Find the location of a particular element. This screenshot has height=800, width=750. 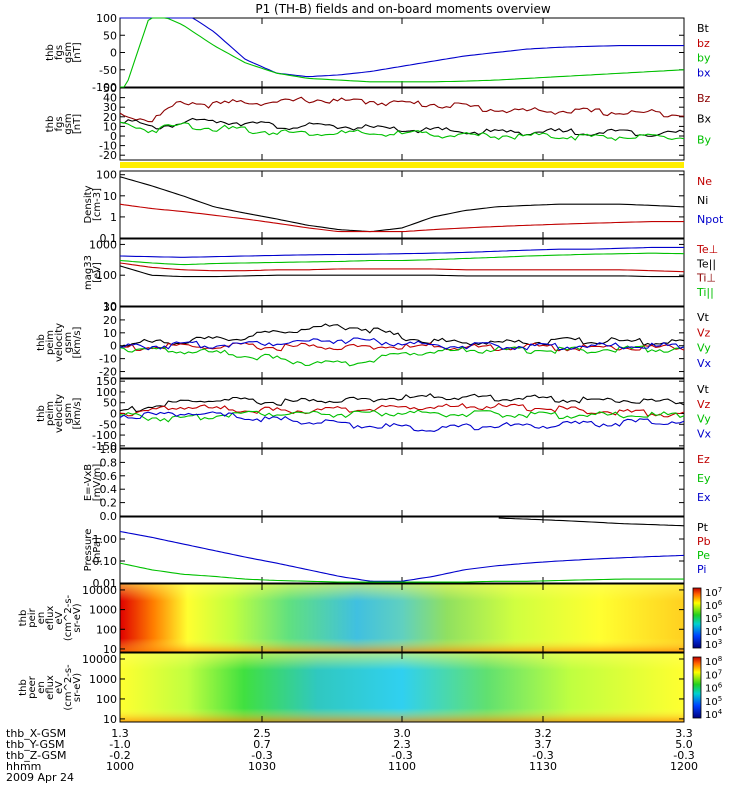

series-line-Ne is located at coordinates (401, 218).